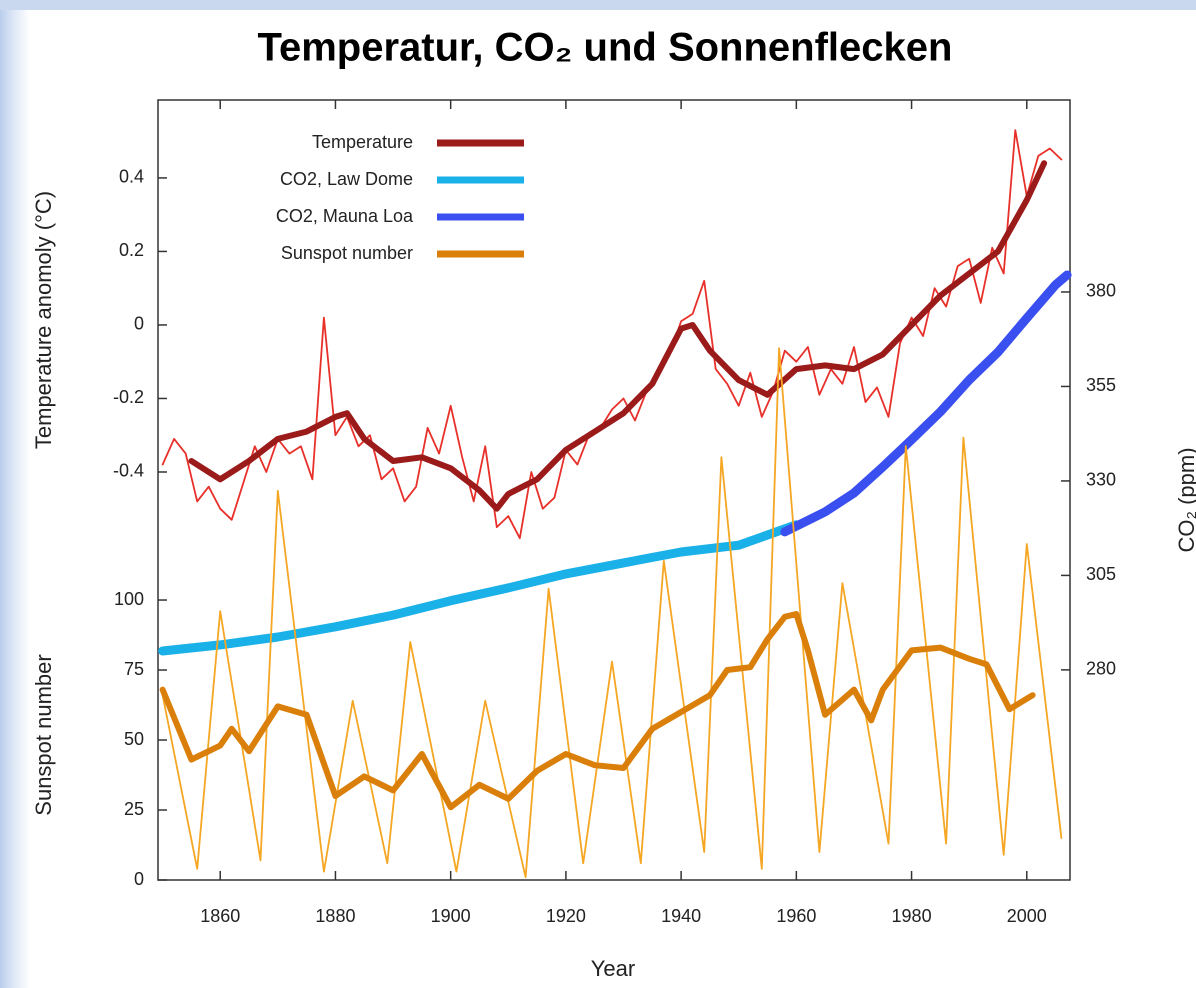 Image resolution: width=1196 pixels, height=988 pixels. What do you see at coordinates (128, 397) in the screenshot?
I see `y-tick-label: -0.2` at bounding box center [128, 397].